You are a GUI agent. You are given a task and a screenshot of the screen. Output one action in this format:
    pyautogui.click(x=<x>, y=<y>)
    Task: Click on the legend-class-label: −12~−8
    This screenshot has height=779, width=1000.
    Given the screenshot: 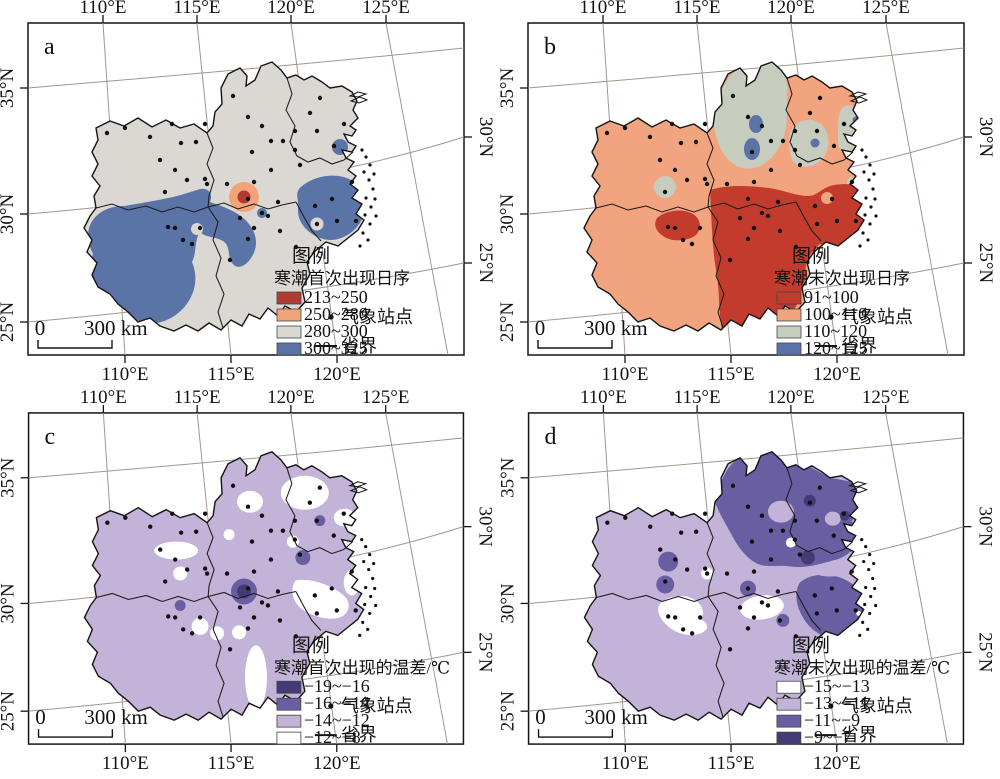 What is the action you would take?
    pyautogui.click(x=332, y=737)
    